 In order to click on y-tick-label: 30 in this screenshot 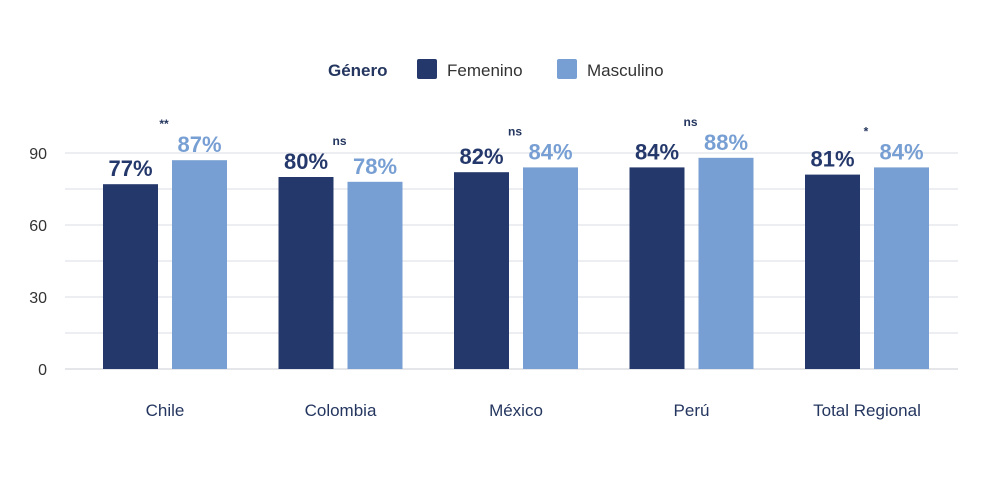, I will do `click(38, 298)`.